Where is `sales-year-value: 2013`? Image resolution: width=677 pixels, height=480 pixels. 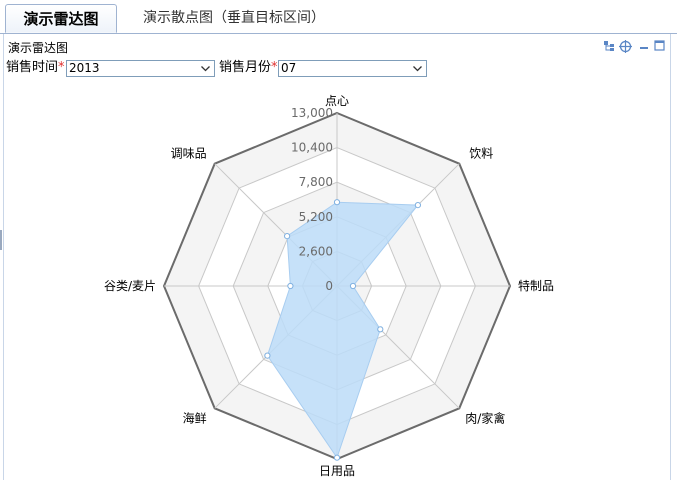 sales-year-value: 2013 is located at coordinates (84, 68).